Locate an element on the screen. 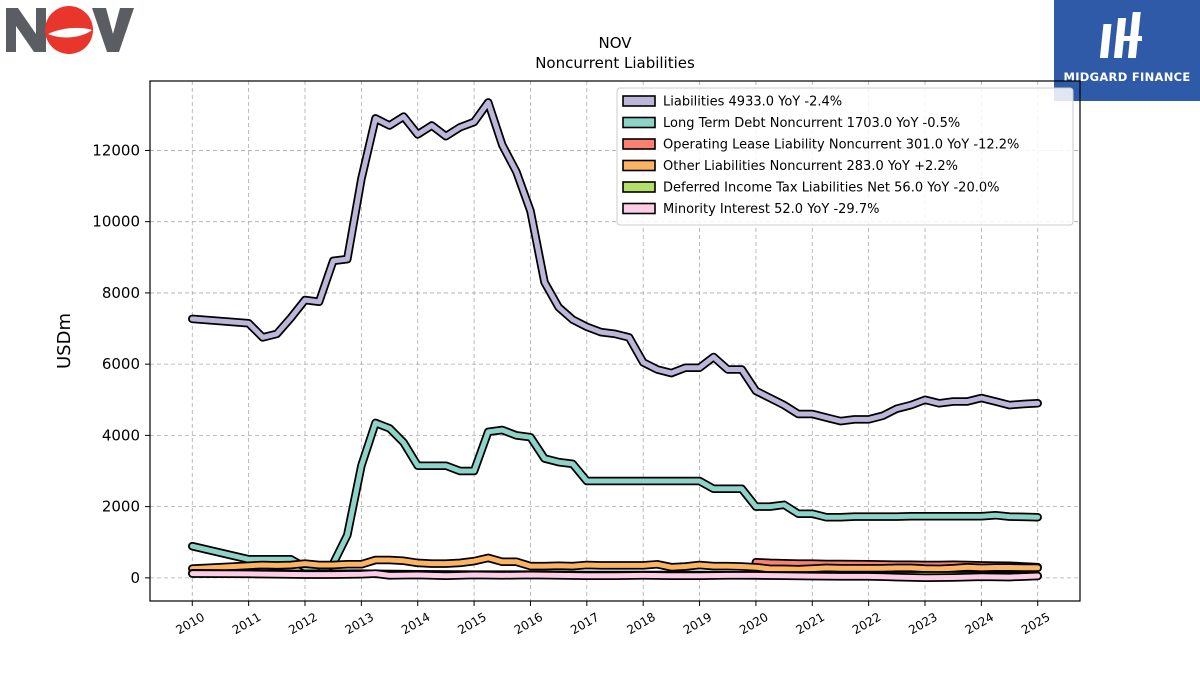  x-tick-label: 2020 is located at coordinates (753, 623).